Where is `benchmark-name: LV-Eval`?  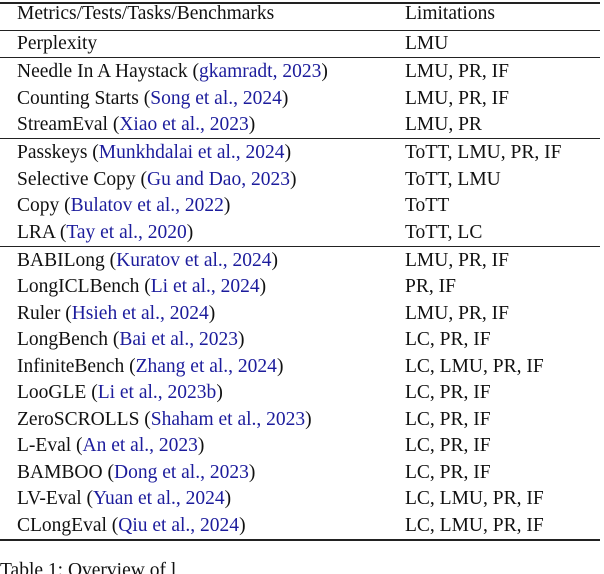 benchmark-name: LV-Eval is located at coordinates (49, 498).